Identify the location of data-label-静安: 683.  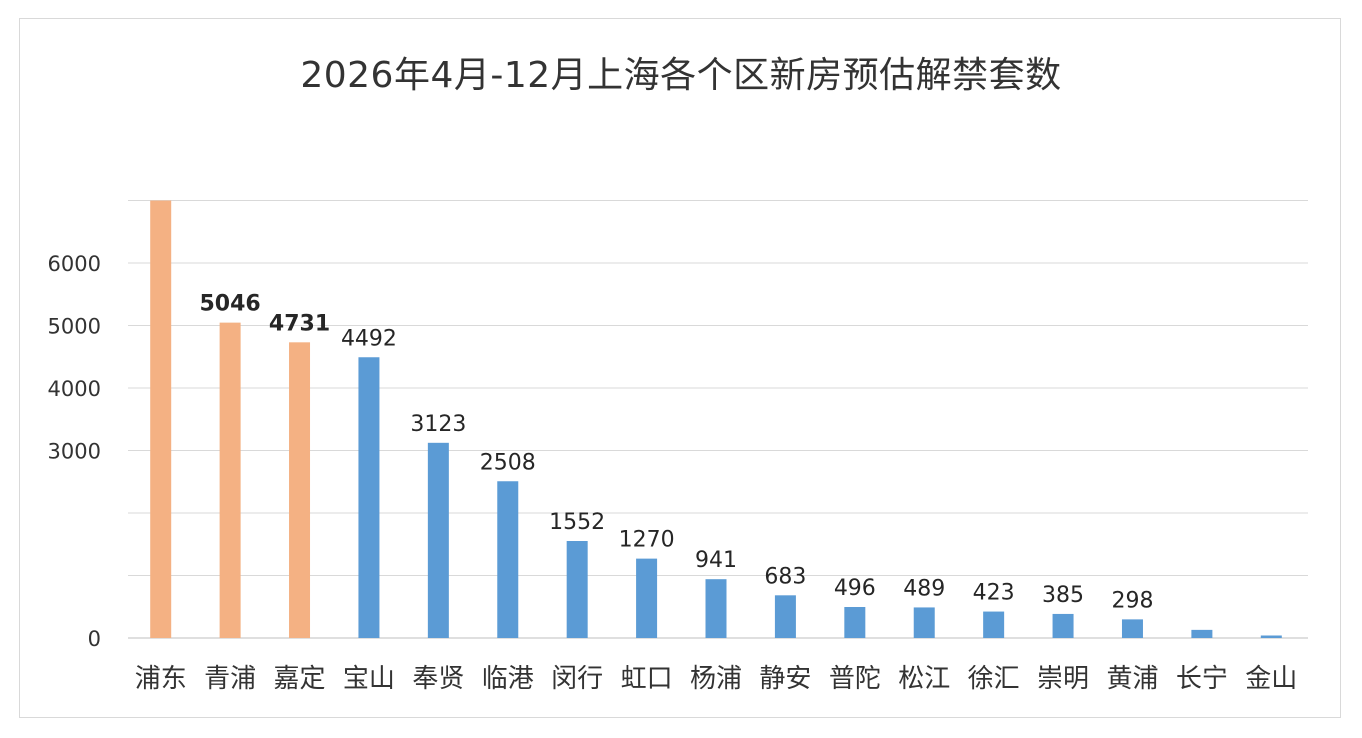
(785, 576).